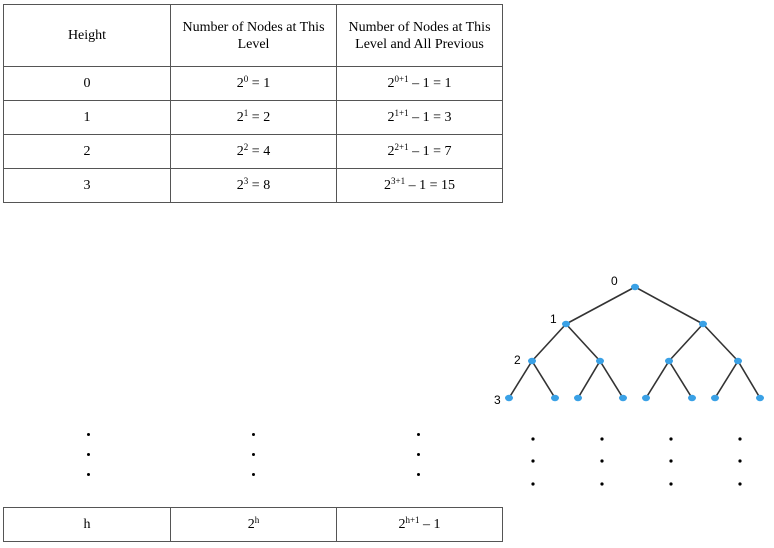 The height and width of the screenshot is (548, 774). I want to click on header-nodes-at-level: Number of Nodes at This Level, so click(253, 35).